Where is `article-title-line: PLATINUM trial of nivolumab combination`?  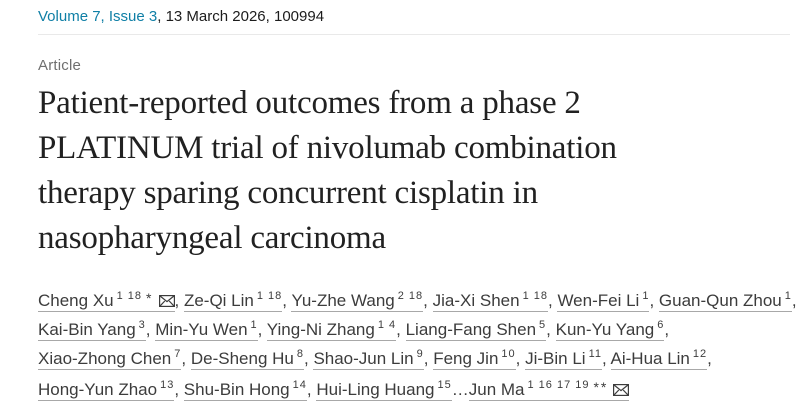 article-title-line: PLATINUM trial of nivolumab combination is located at coordinates (327, 148).